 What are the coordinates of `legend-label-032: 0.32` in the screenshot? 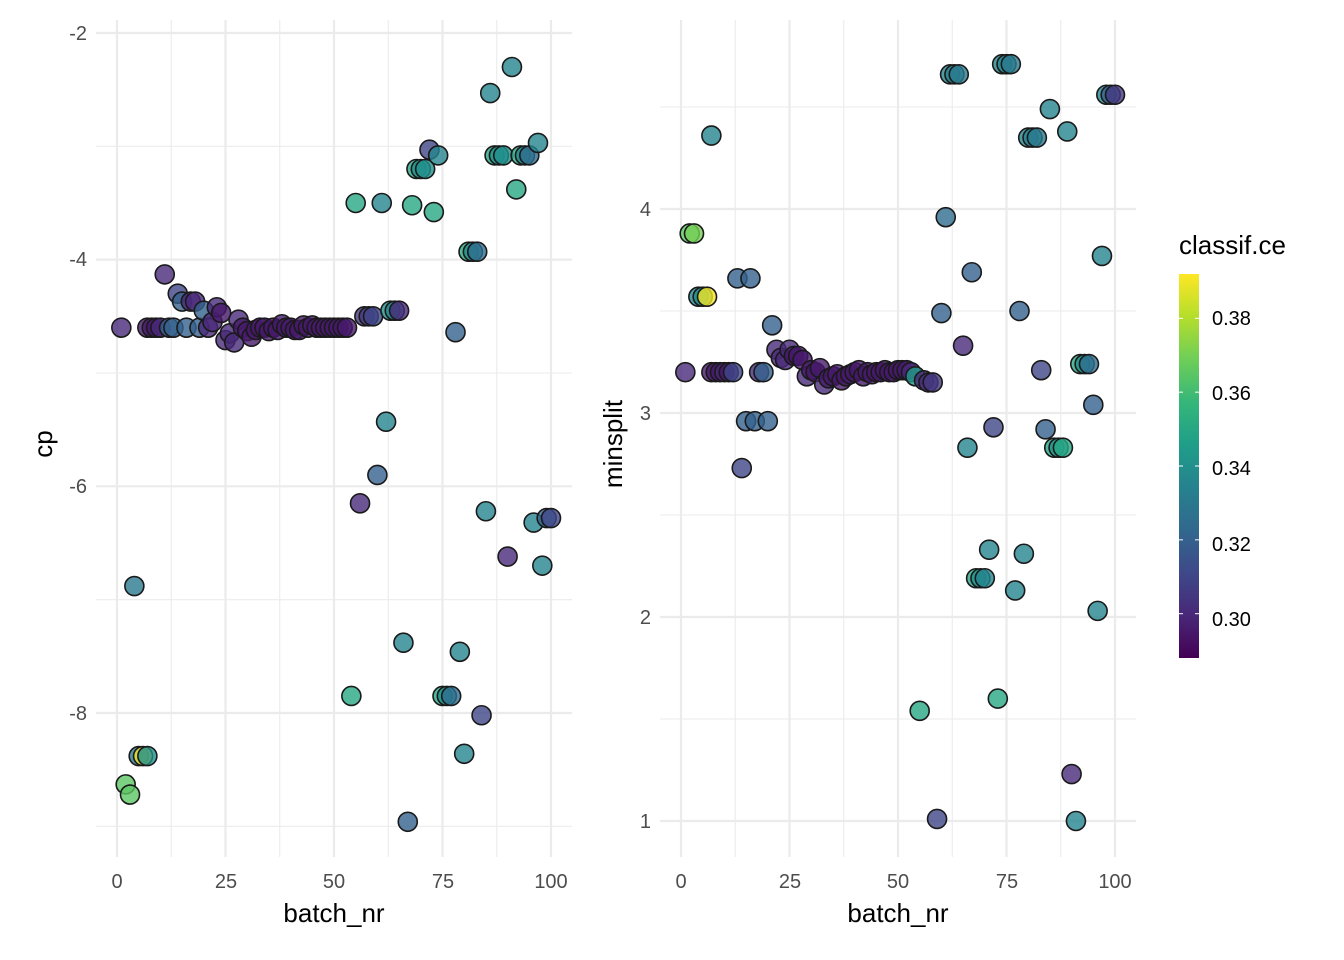 It's located at (1231, 545).